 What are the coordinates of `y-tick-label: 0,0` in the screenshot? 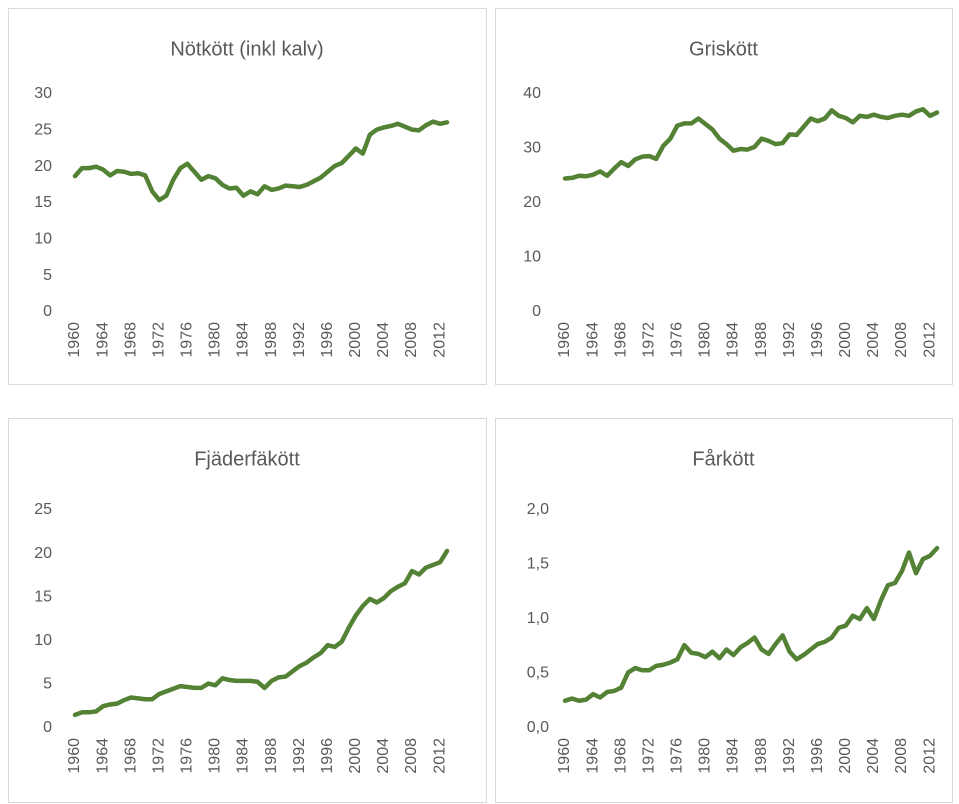 It's located at (538, 727).